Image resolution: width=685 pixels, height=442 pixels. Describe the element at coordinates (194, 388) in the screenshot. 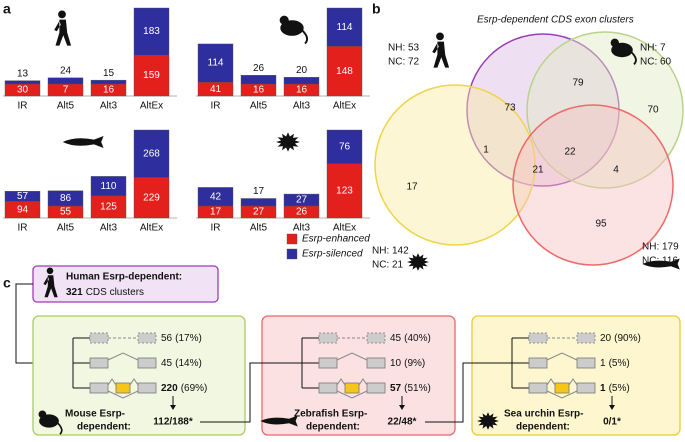

I see `row-pct: (69%)` at that location.